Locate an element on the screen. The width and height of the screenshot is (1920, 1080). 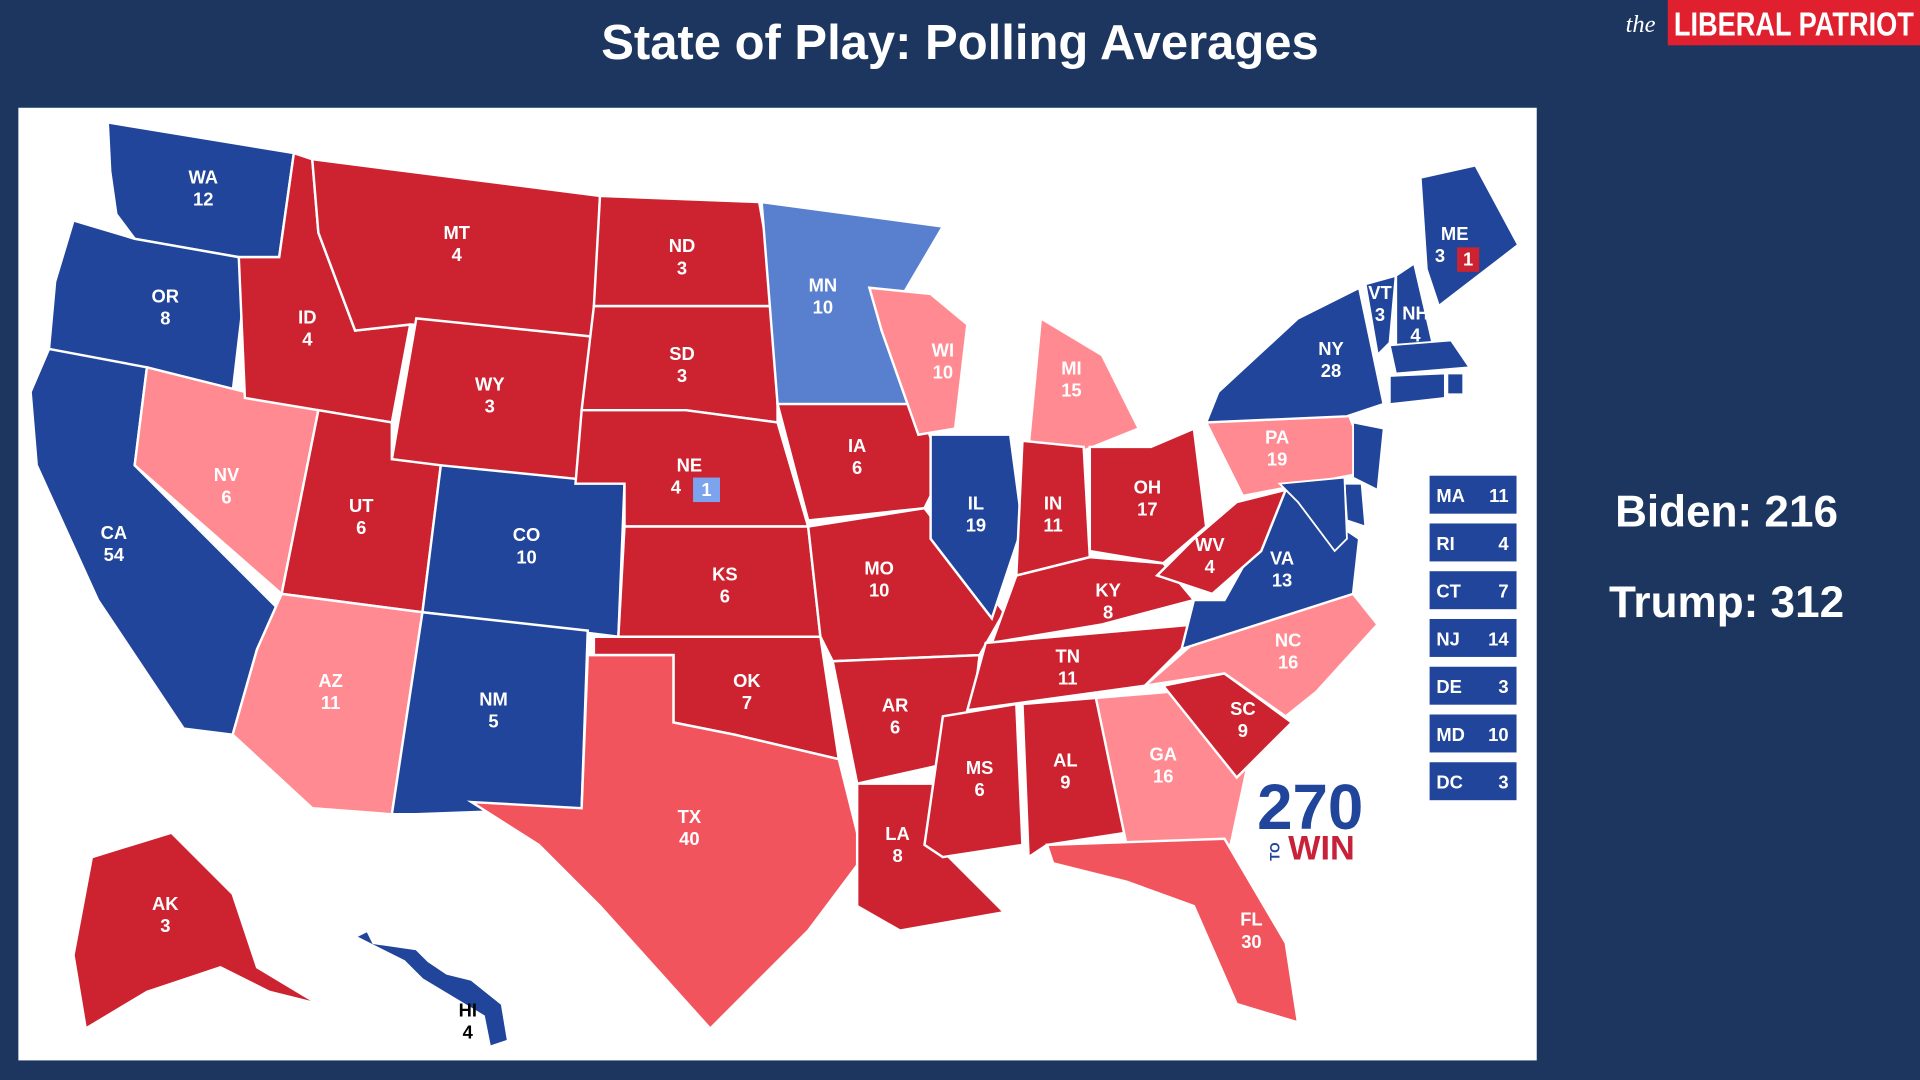
small-states: MA 11 RI 4 CT 7 NJ 14 DE 3 MD 10 DC 3 is located at coordinates (1473, 638).